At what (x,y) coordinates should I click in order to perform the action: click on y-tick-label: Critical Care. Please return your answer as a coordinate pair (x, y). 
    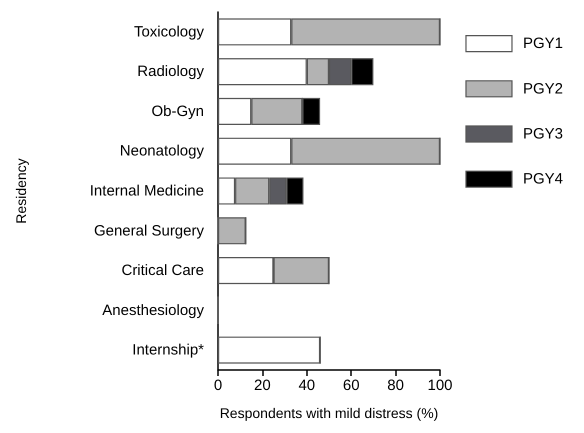
    Looking at the image, I should click on (162, 271).